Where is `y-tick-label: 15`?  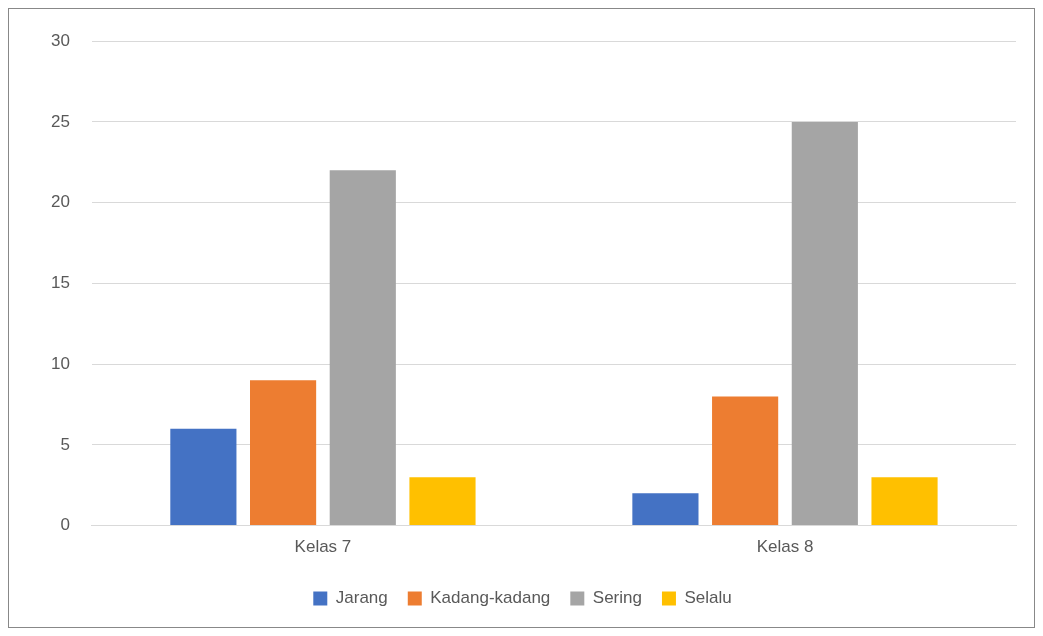
y-tick-label: 15 is located at coordinates (60, 283).